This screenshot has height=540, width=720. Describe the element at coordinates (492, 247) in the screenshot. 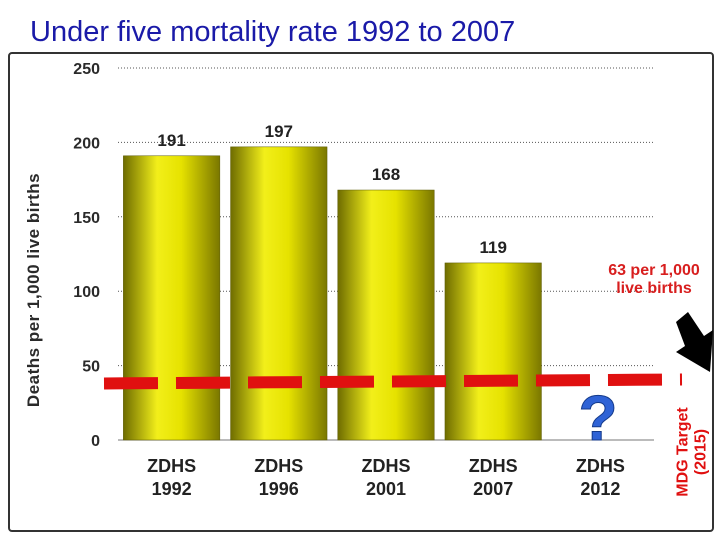

I see `bar-value-label: 119` at that location.